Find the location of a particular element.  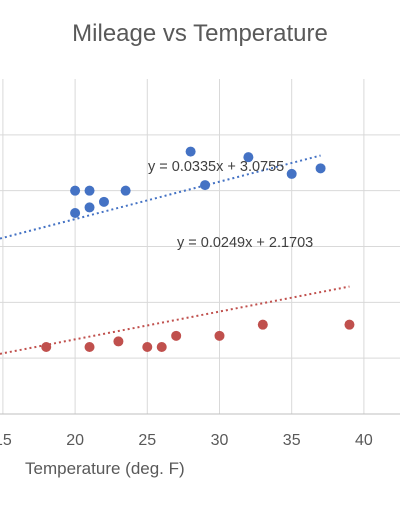

x-tick-label: 30 is located at coordinates (220, 440).